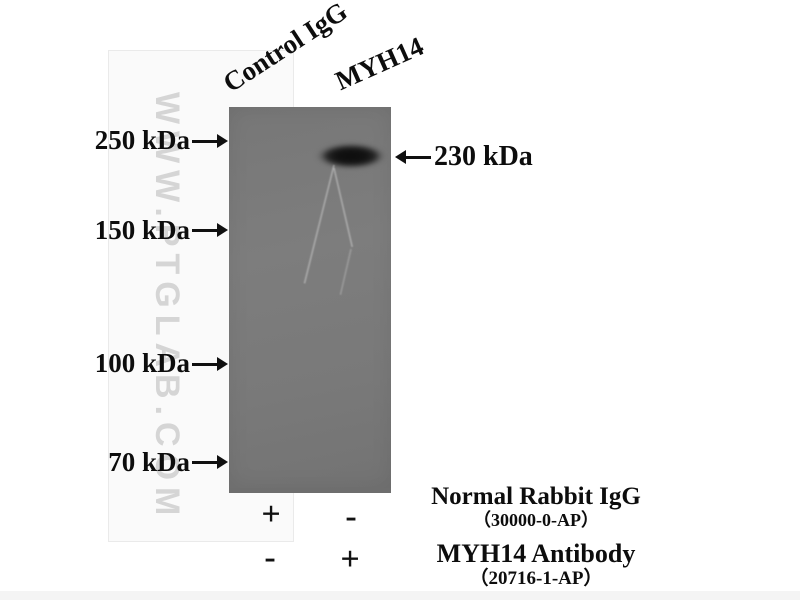  What do you see at coordinates (350, 559) in the screenshot?
I see `sign-row2-lane2: +` at bounding box center [350, 559].